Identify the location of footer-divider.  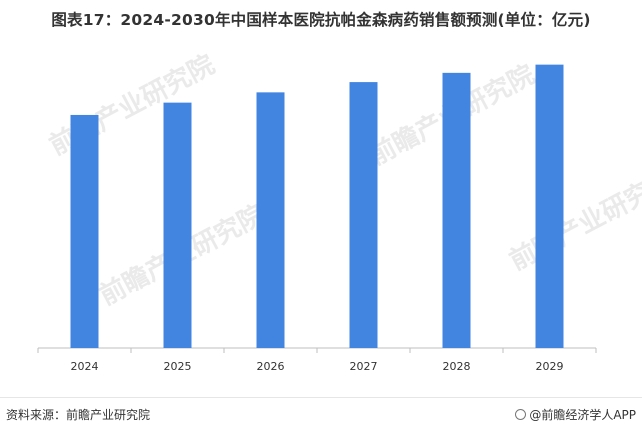
(321, 397).